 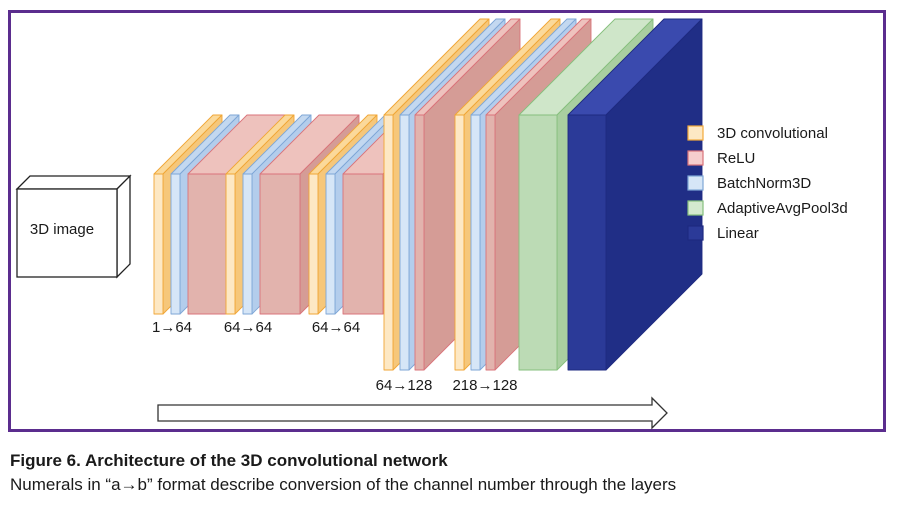 I want to click on legend-label-batchnorm: BatchNorm3D, so click(x=764, y=183).